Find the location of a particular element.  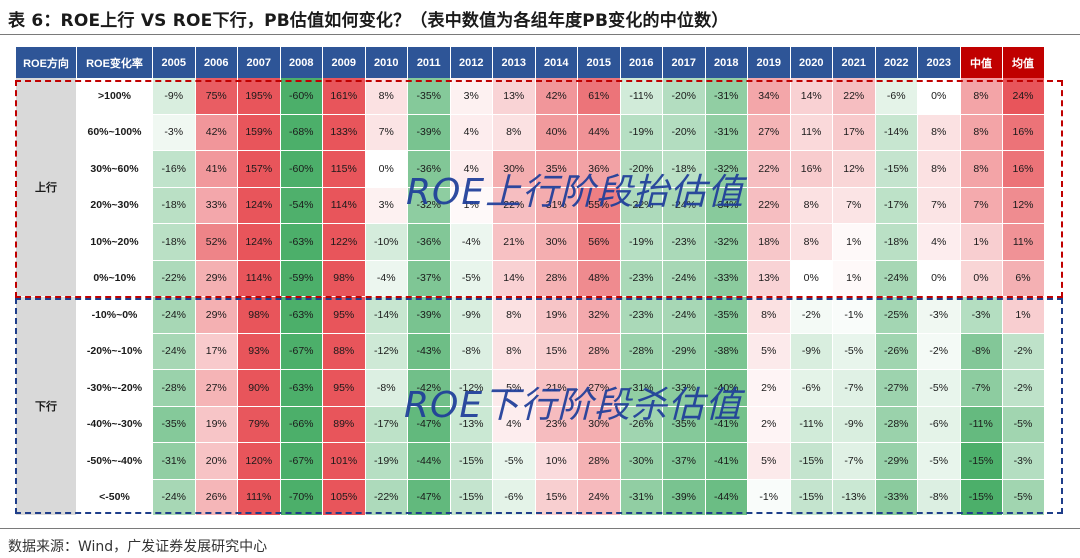

header-year-2008: 2008 is located at coordinates (301, 62).